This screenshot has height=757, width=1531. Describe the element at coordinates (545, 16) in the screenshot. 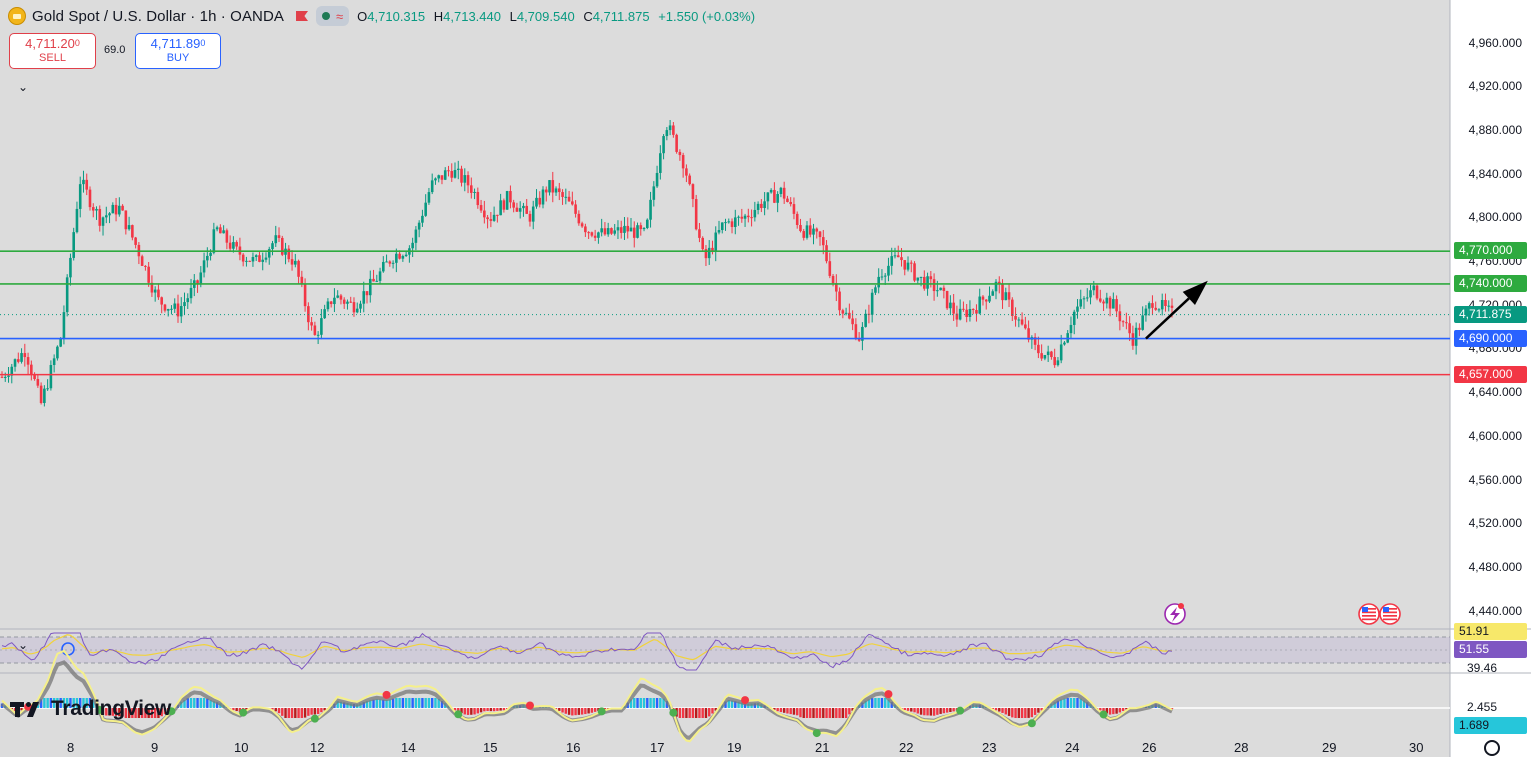

I see `ohlc-low-value: 4,709.540` at that location.